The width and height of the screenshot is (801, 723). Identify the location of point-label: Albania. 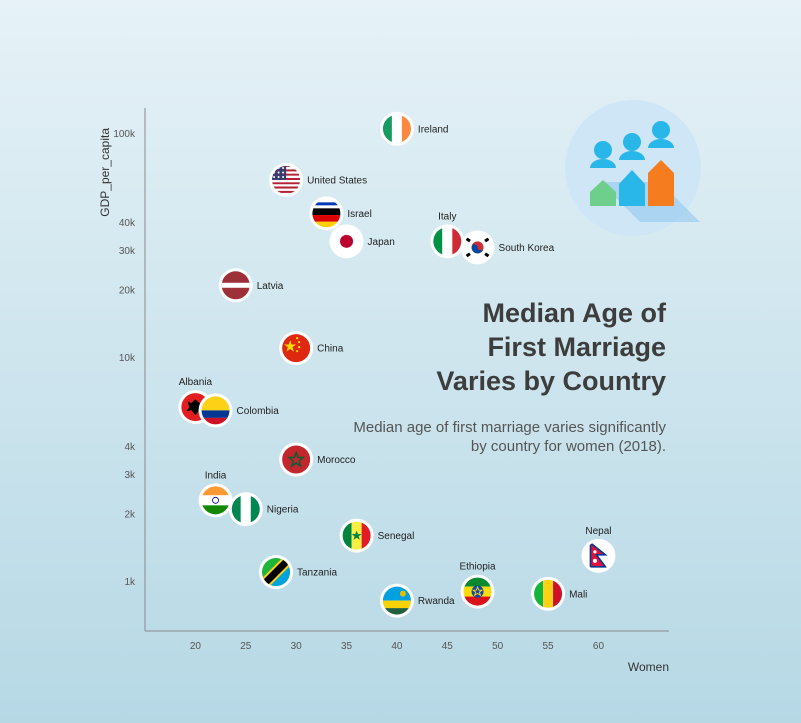
(196, 382).